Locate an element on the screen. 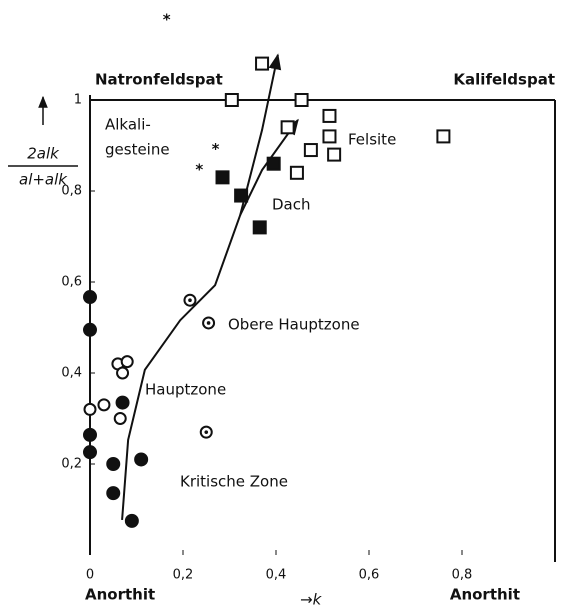  y-label-num: 2alk is located at coordinates (43, 154).